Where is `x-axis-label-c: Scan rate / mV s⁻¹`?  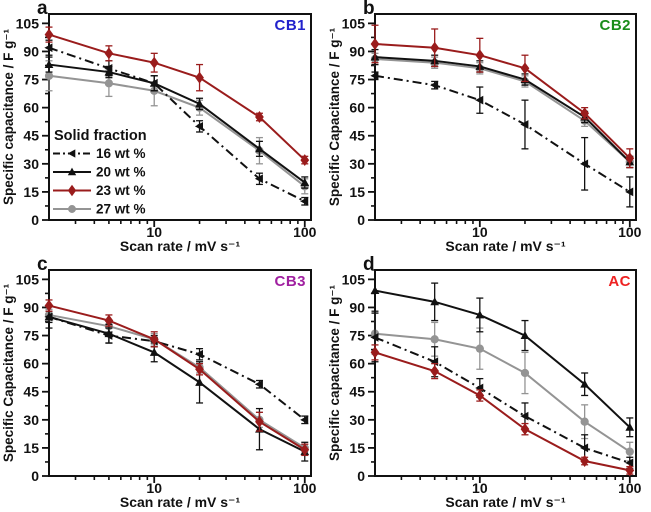
x-axis-label-c: Scan rate / mV s⁻¹ is located at coordinates (180, 502).